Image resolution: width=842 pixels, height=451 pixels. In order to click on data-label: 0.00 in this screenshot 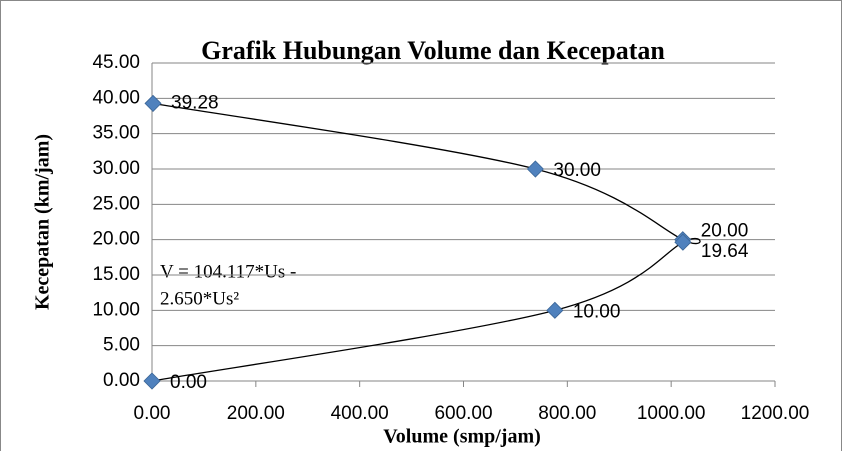, I will do `click(188, 382)`.